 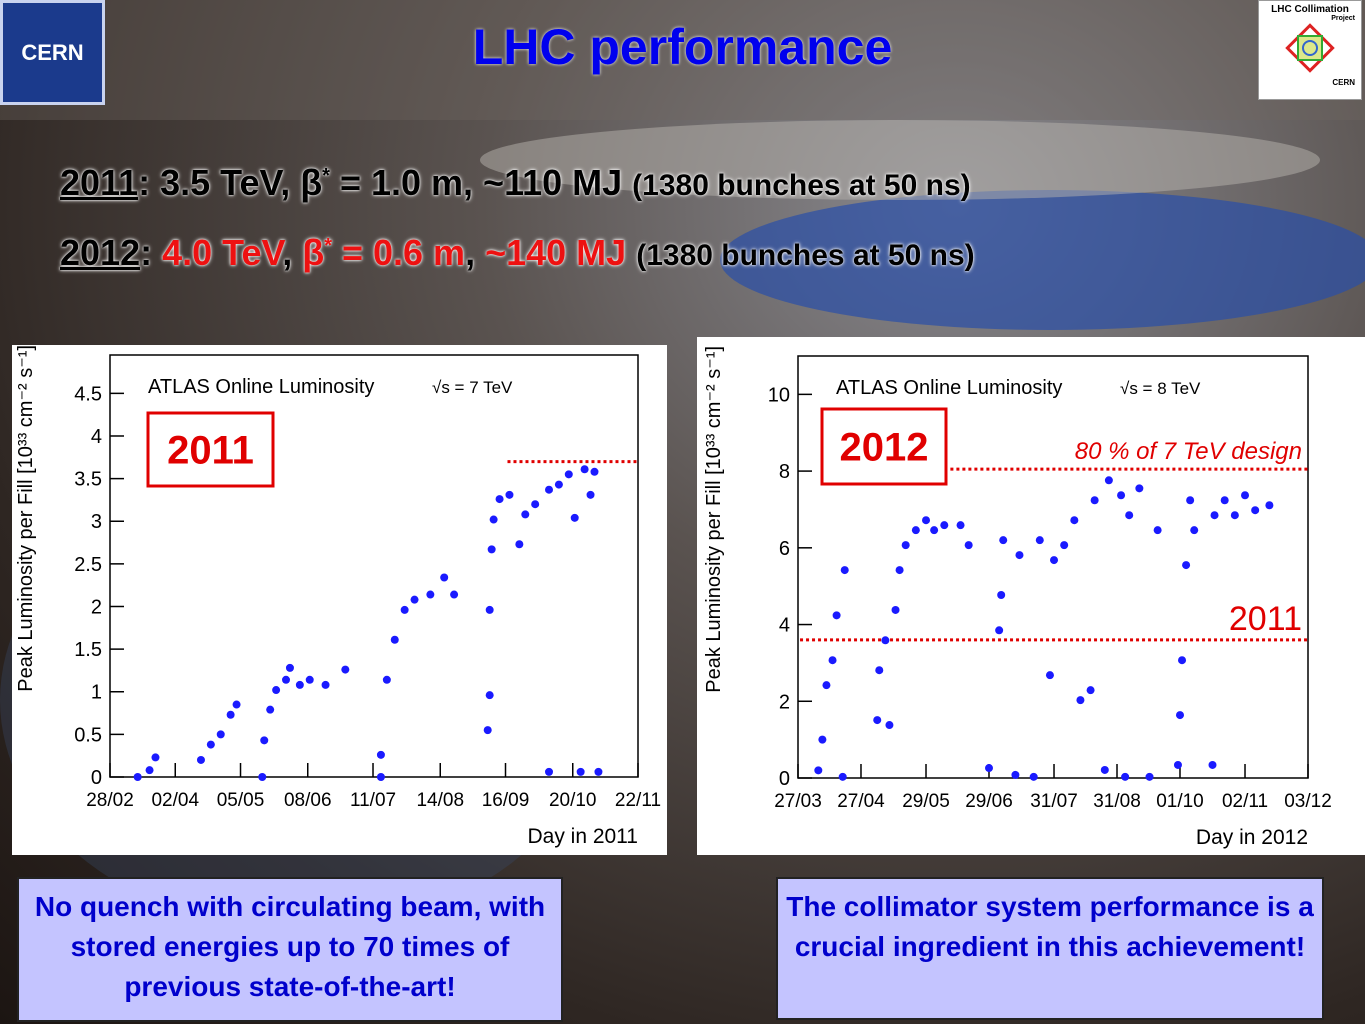 What do you see at coordinates (861, 801) in the screenshot?
I see `x-tick-label: 27/04` at bounding box center [861, 801].